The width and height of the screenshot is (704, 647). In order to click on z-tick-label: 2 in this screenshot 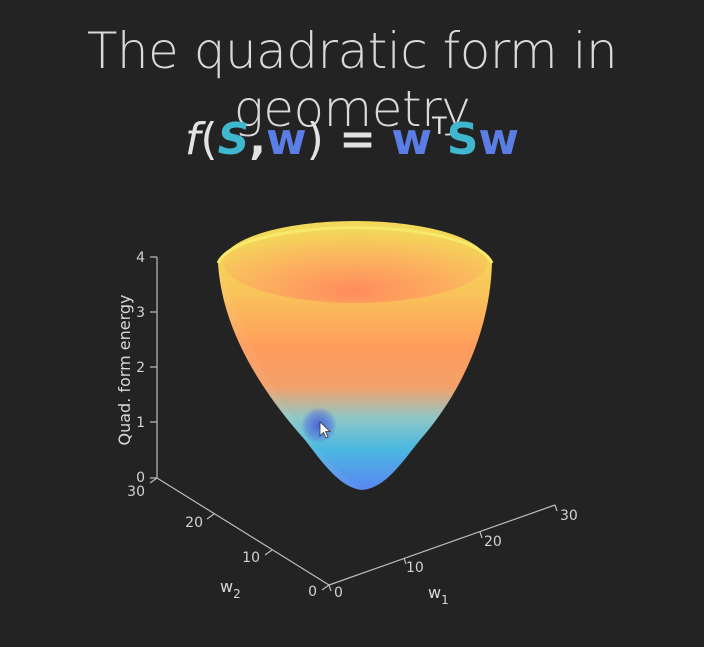, I will do `click(140, 368)`.